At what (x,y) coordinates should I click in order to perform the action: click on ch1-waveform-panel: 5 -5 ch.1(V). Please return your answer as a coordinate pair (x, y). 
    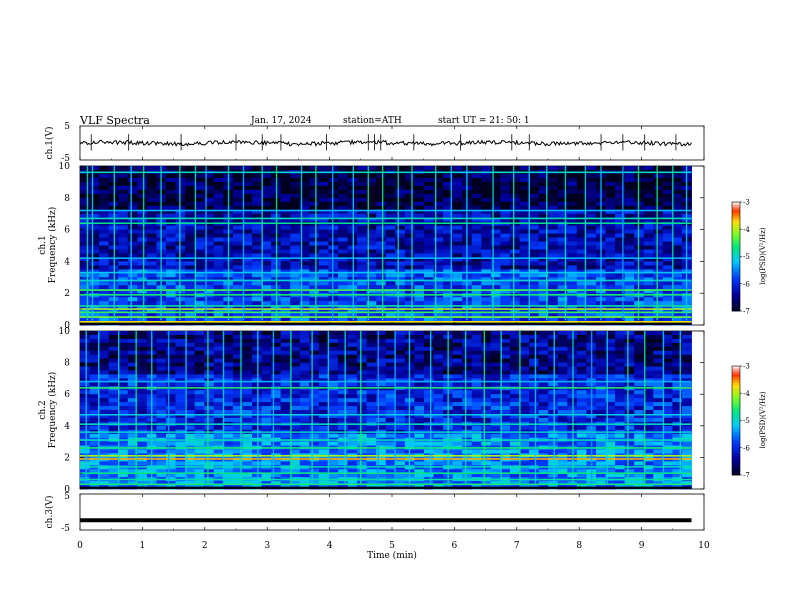
    Looking at the image, I should click on (374, 143).